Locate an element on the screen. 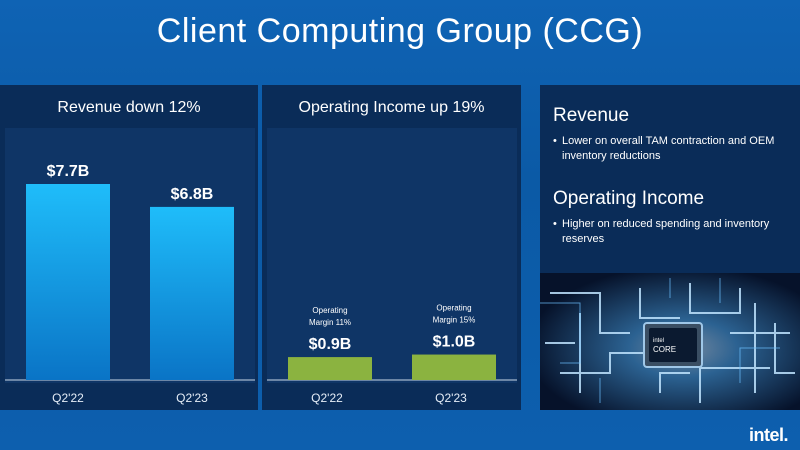 The width and height of the screenshot is (800, 450). cpu-chip: intel CORE is located at coordinates (673, 345).